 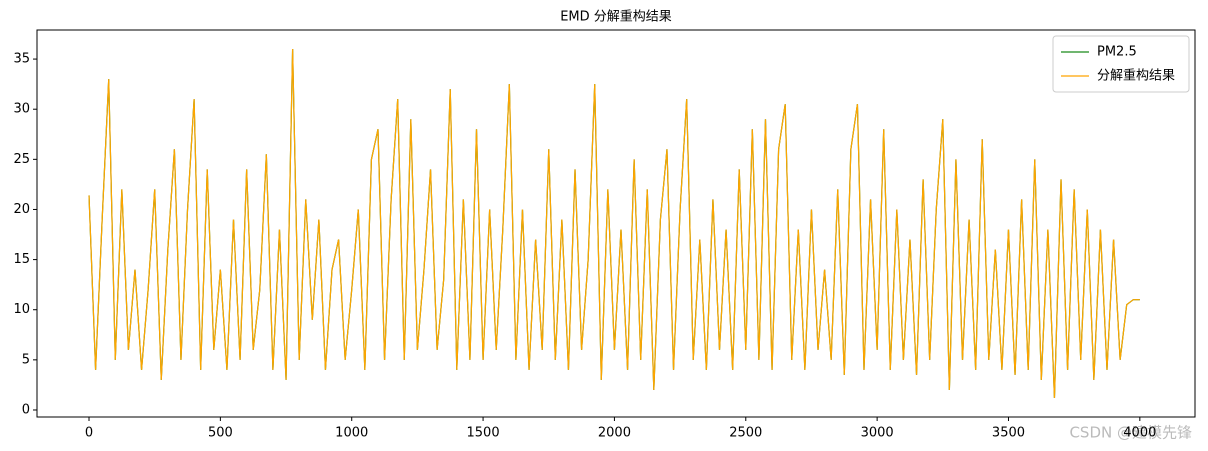 I want to click on x-tick-label: 2500, so click(x=745, y=433).